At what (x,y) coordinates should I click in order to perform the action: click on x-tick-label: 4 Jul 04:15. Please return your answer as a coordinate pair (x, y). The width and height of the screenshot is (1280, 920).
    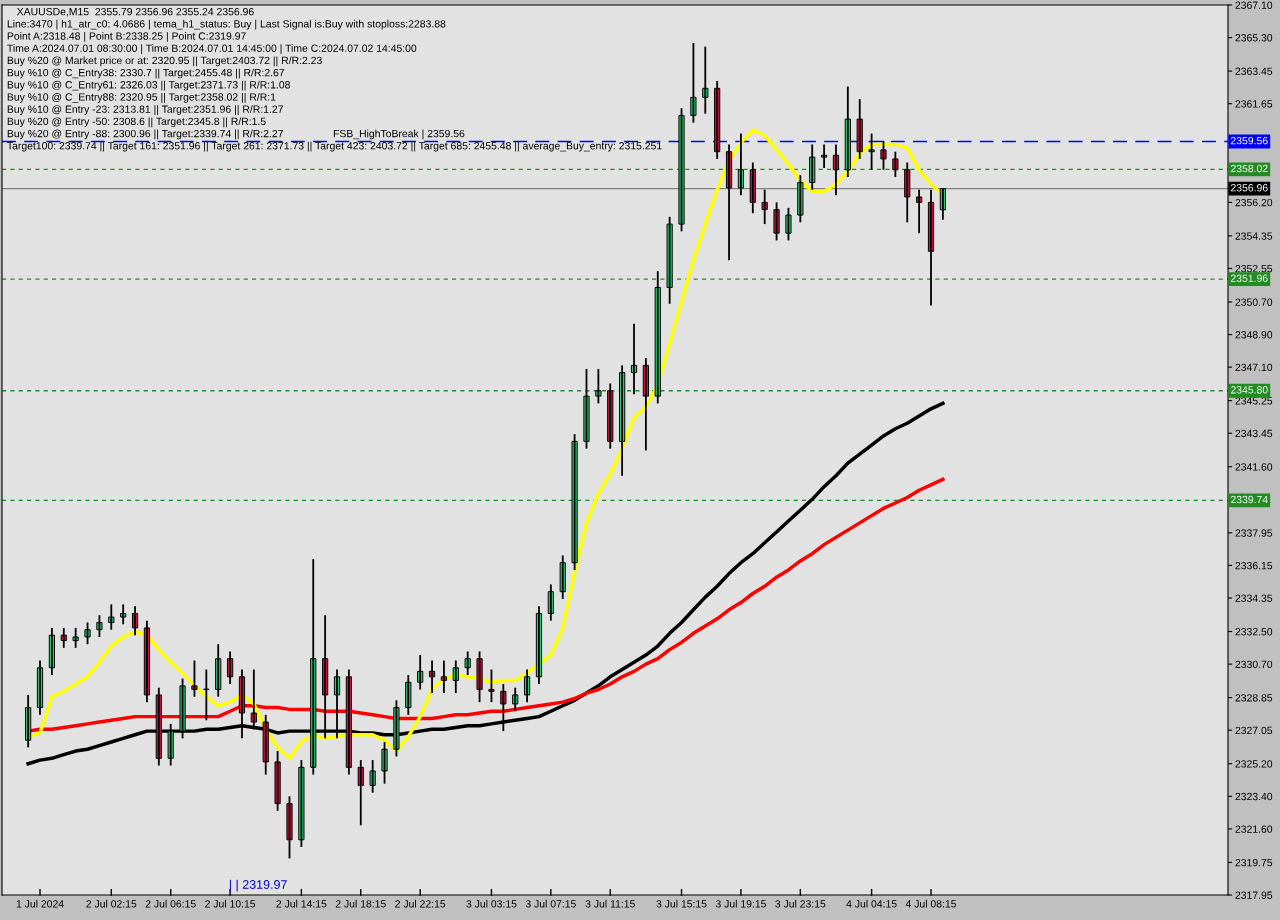
    Looking at the image, I should click on (871, 903).